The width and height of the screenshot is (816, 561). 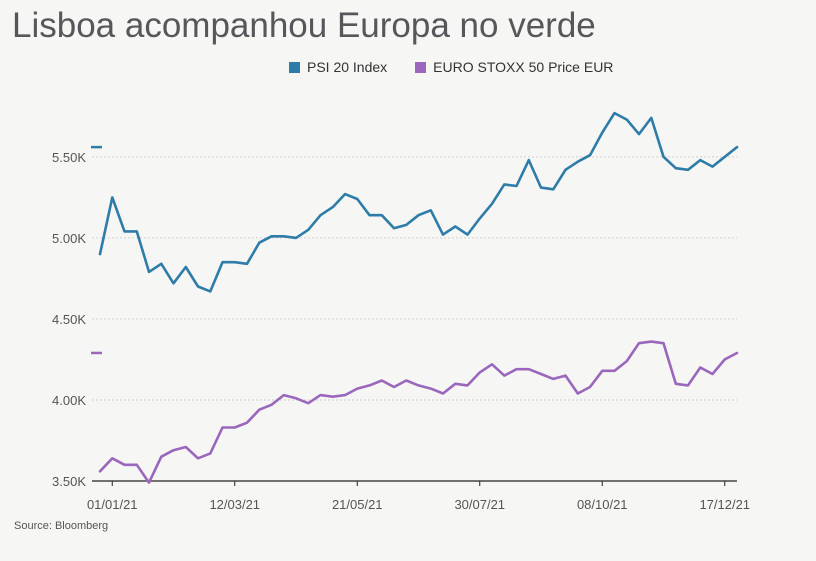 I want to click on y-tick-label: 4.00K, so click(x=69, y=400).